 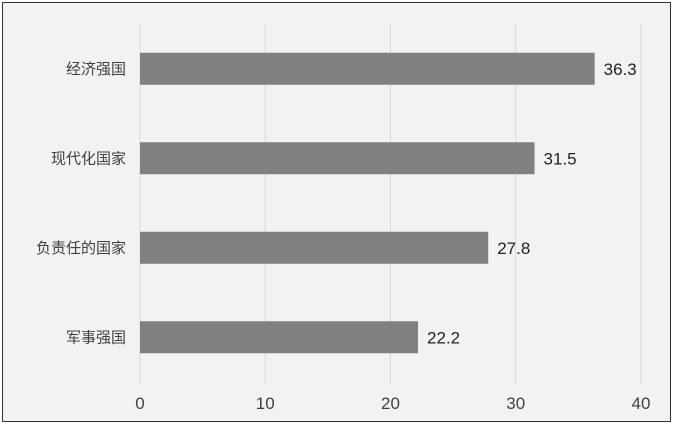 What do you see at coordinates (265, 403) in the screenshot?
I see `x-tick-label: 10` at bounding box center [265, 403].